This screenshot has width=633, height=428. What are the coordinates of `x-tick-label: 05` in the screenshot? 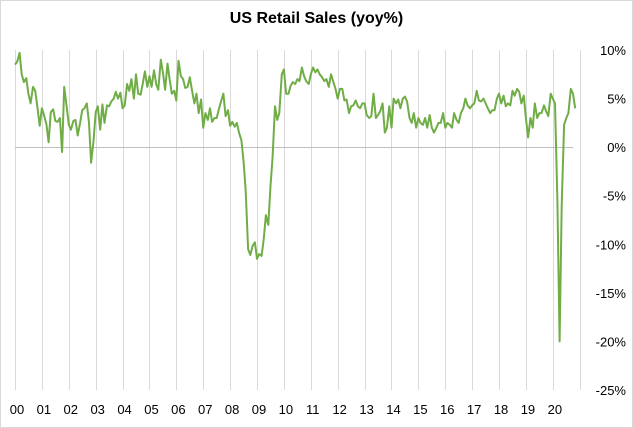 It's located at (151, 409).